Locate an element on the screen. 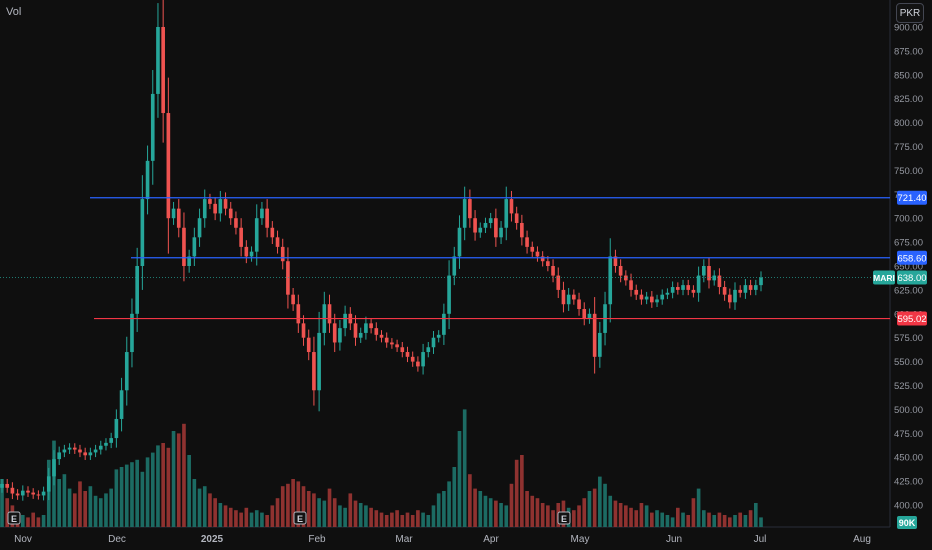  currency-button: PKR is located at coordinates (910, 13).